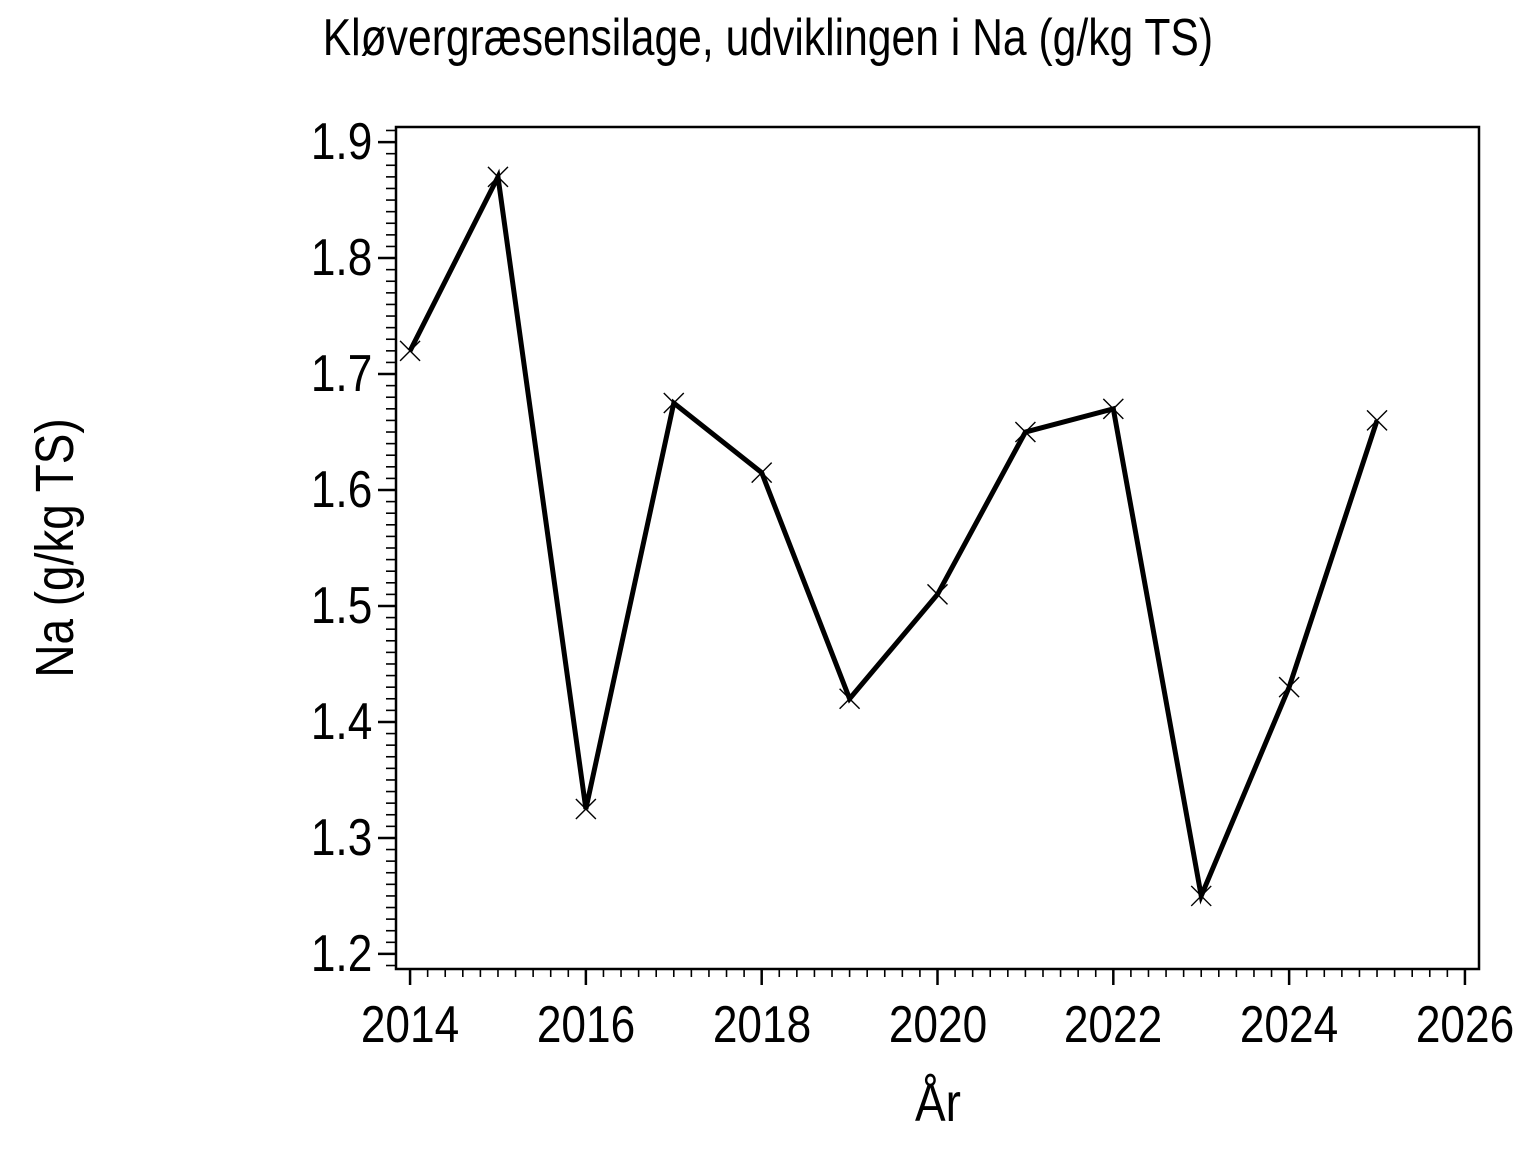  I want to click on y-tick-label: 1.5, so click(341, 605).